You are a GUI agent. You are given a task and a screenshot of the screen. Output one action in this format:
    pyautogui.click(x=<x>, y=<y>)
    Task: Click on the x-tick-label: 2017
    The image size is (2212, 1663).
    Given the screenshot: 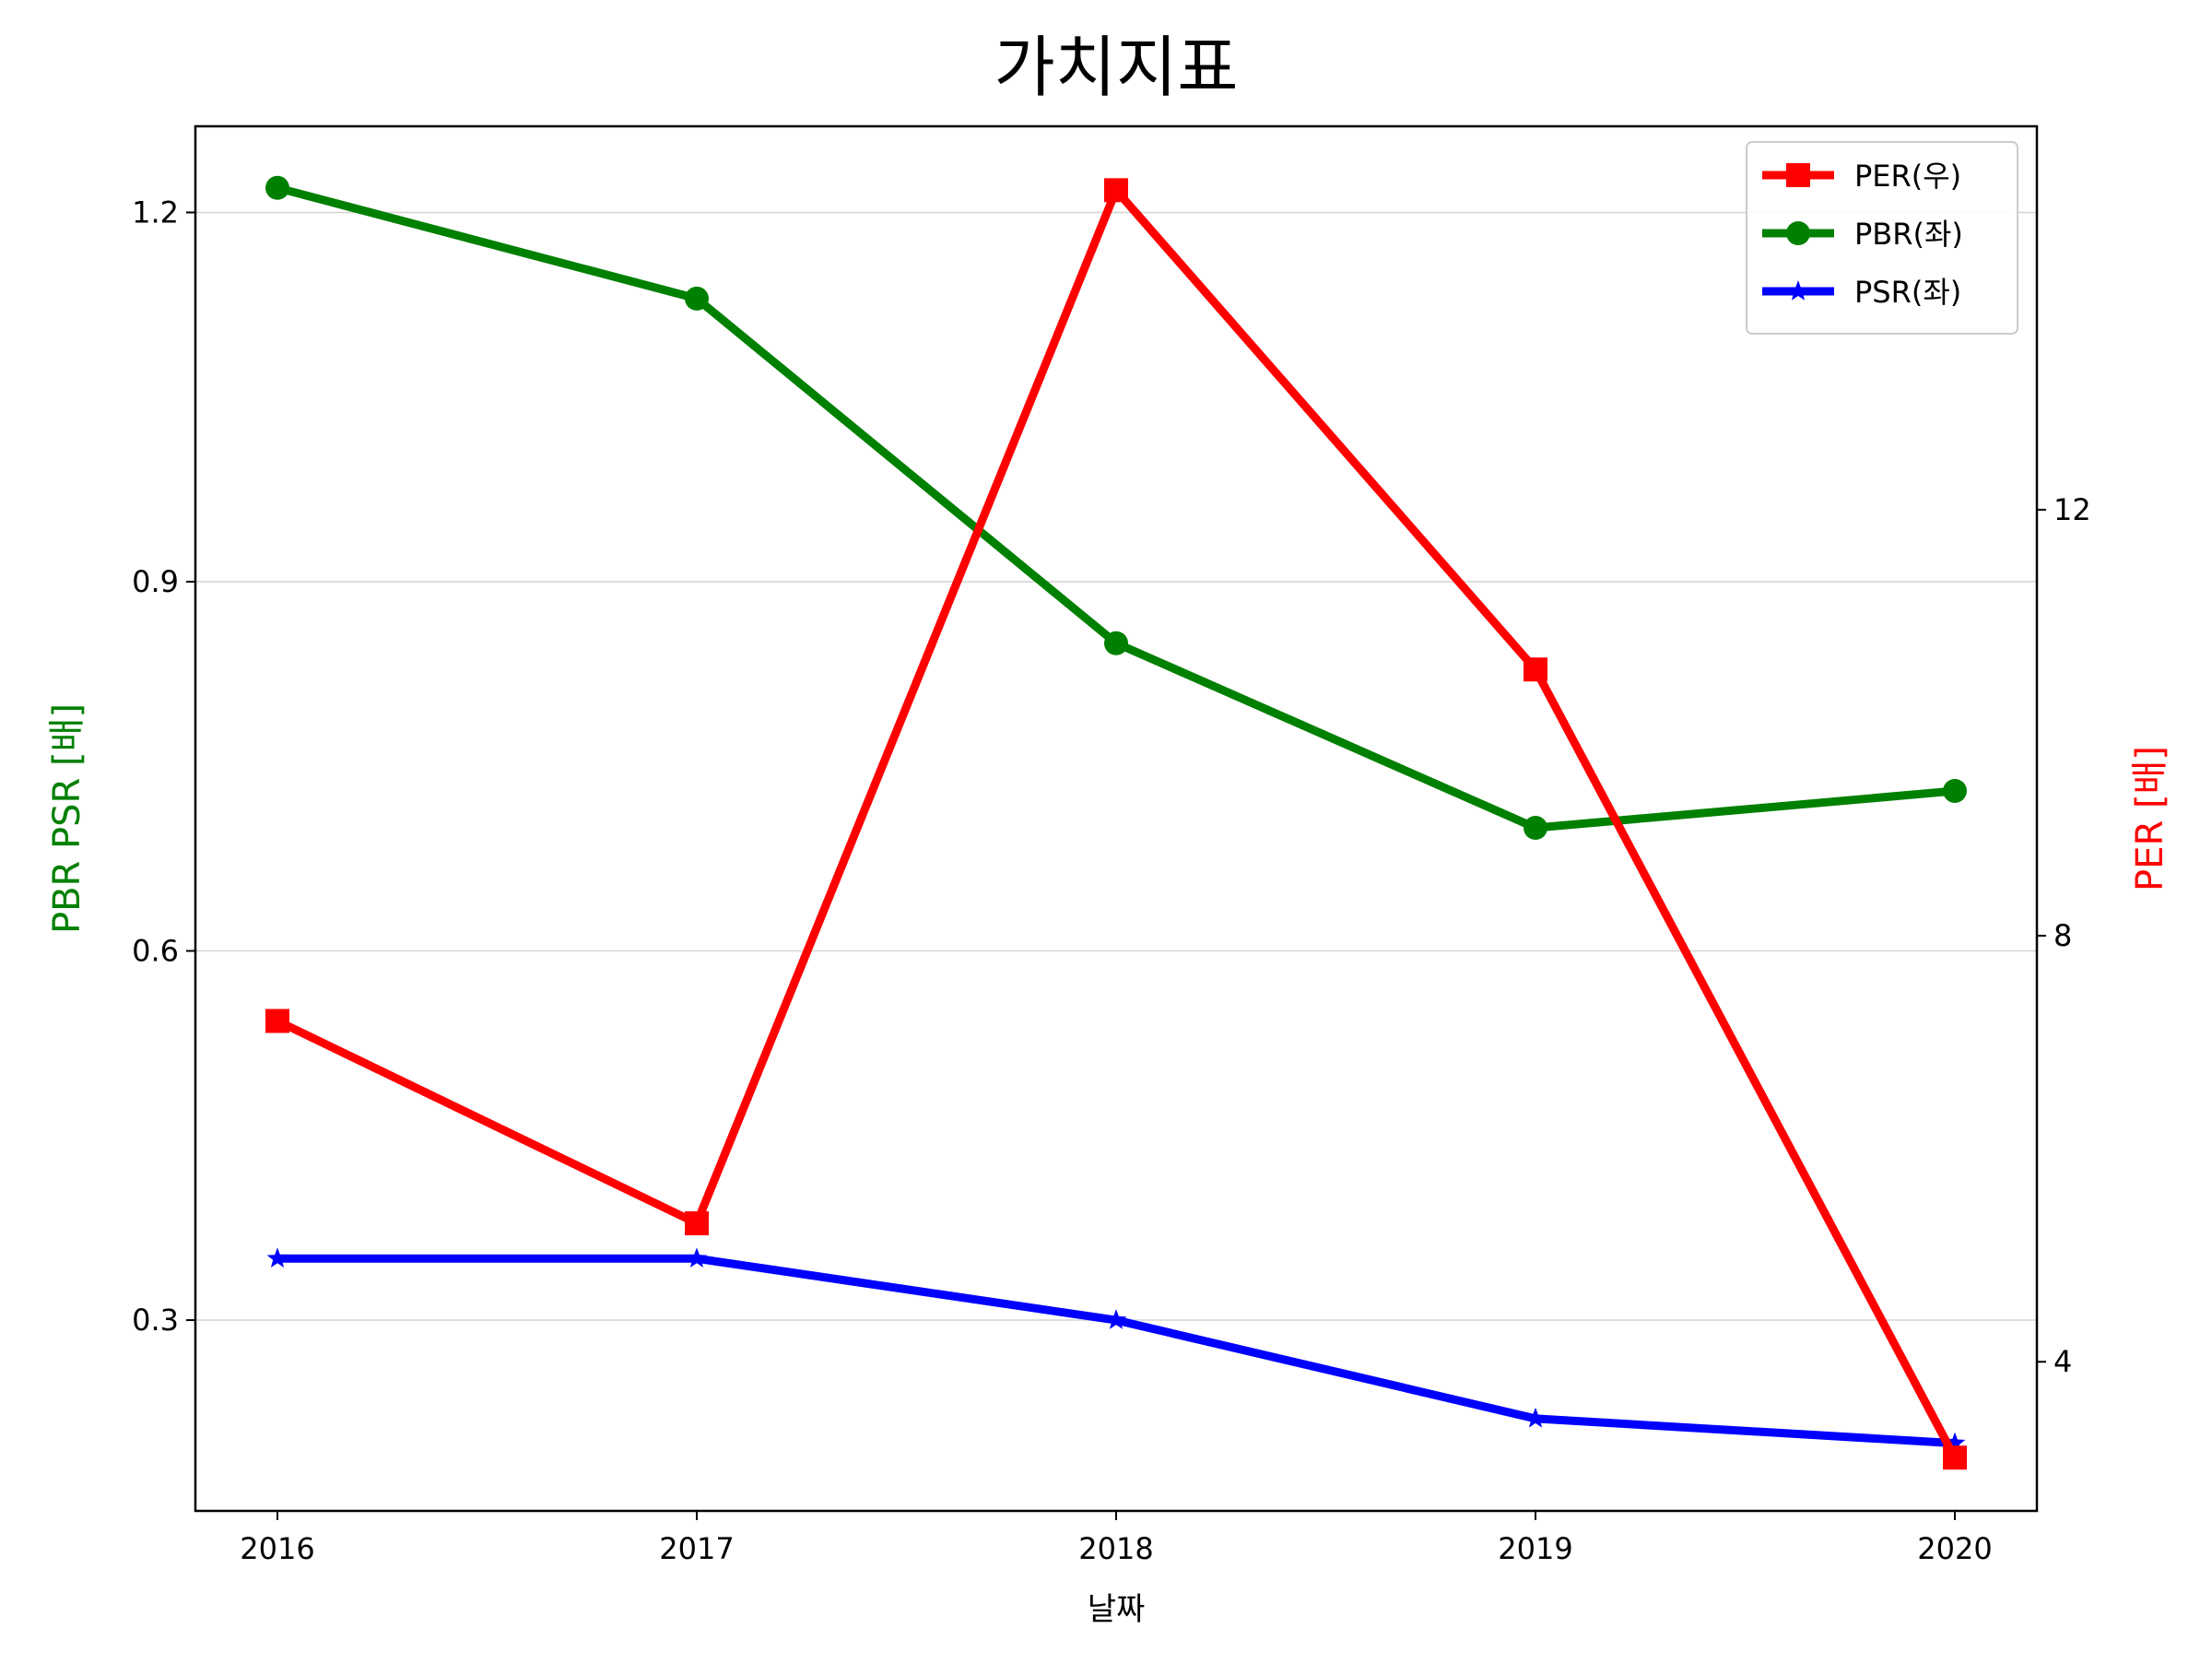 What is the action you would take?
    pyautogui.click(x=696, y=1548)
    